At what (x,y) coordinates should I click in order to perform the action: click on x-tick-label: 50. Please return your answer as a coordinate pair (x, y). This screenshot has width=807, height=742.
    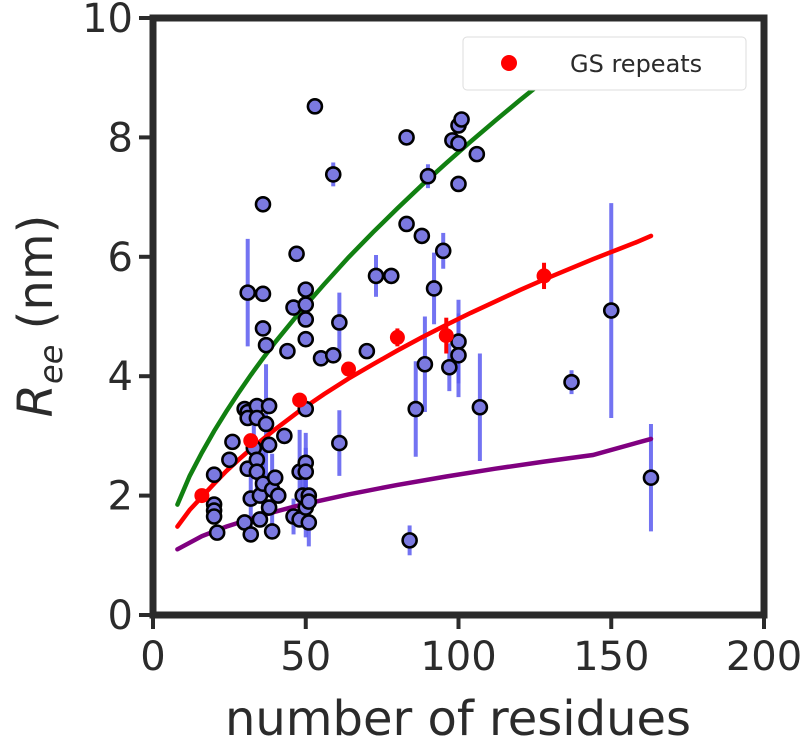
    Looking at the image, I should click on (305, 657).